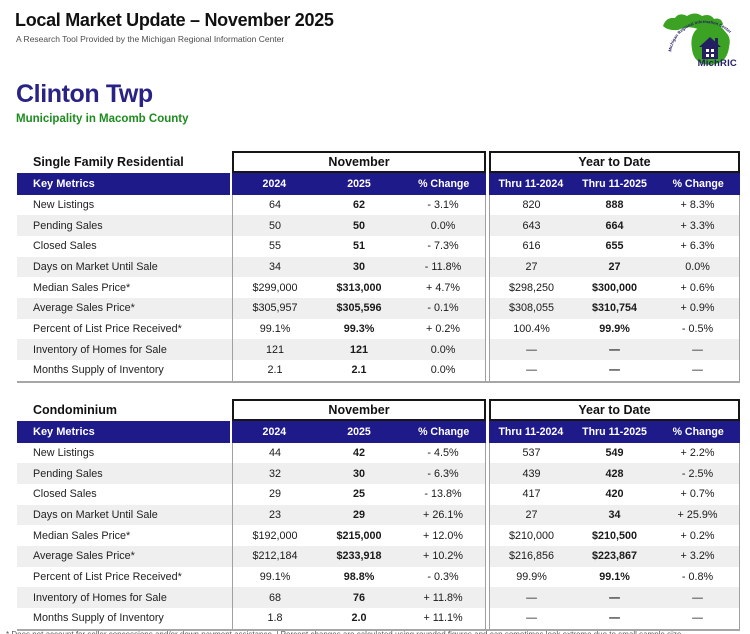  Describe the element at coordinates (274, 494) in the screenshot. I see `cell-month-2024: 29` at that location.